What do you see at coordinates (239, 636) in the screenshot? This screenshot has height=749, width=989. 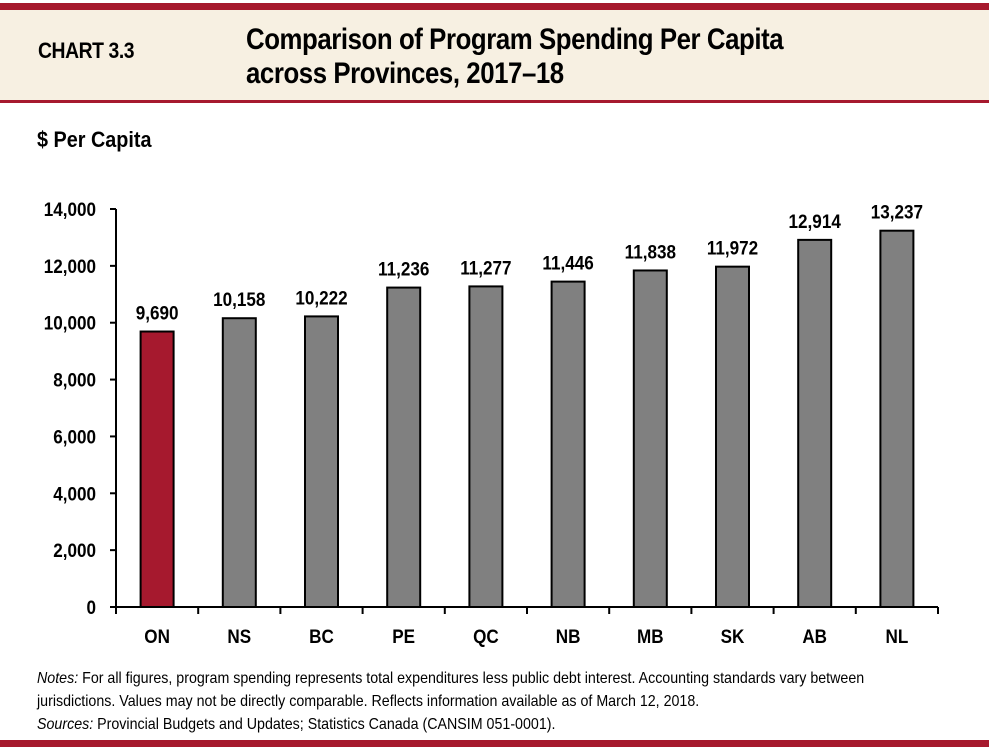 I see `x-tick-label-ns: NS` at bounding box center [239, 636].